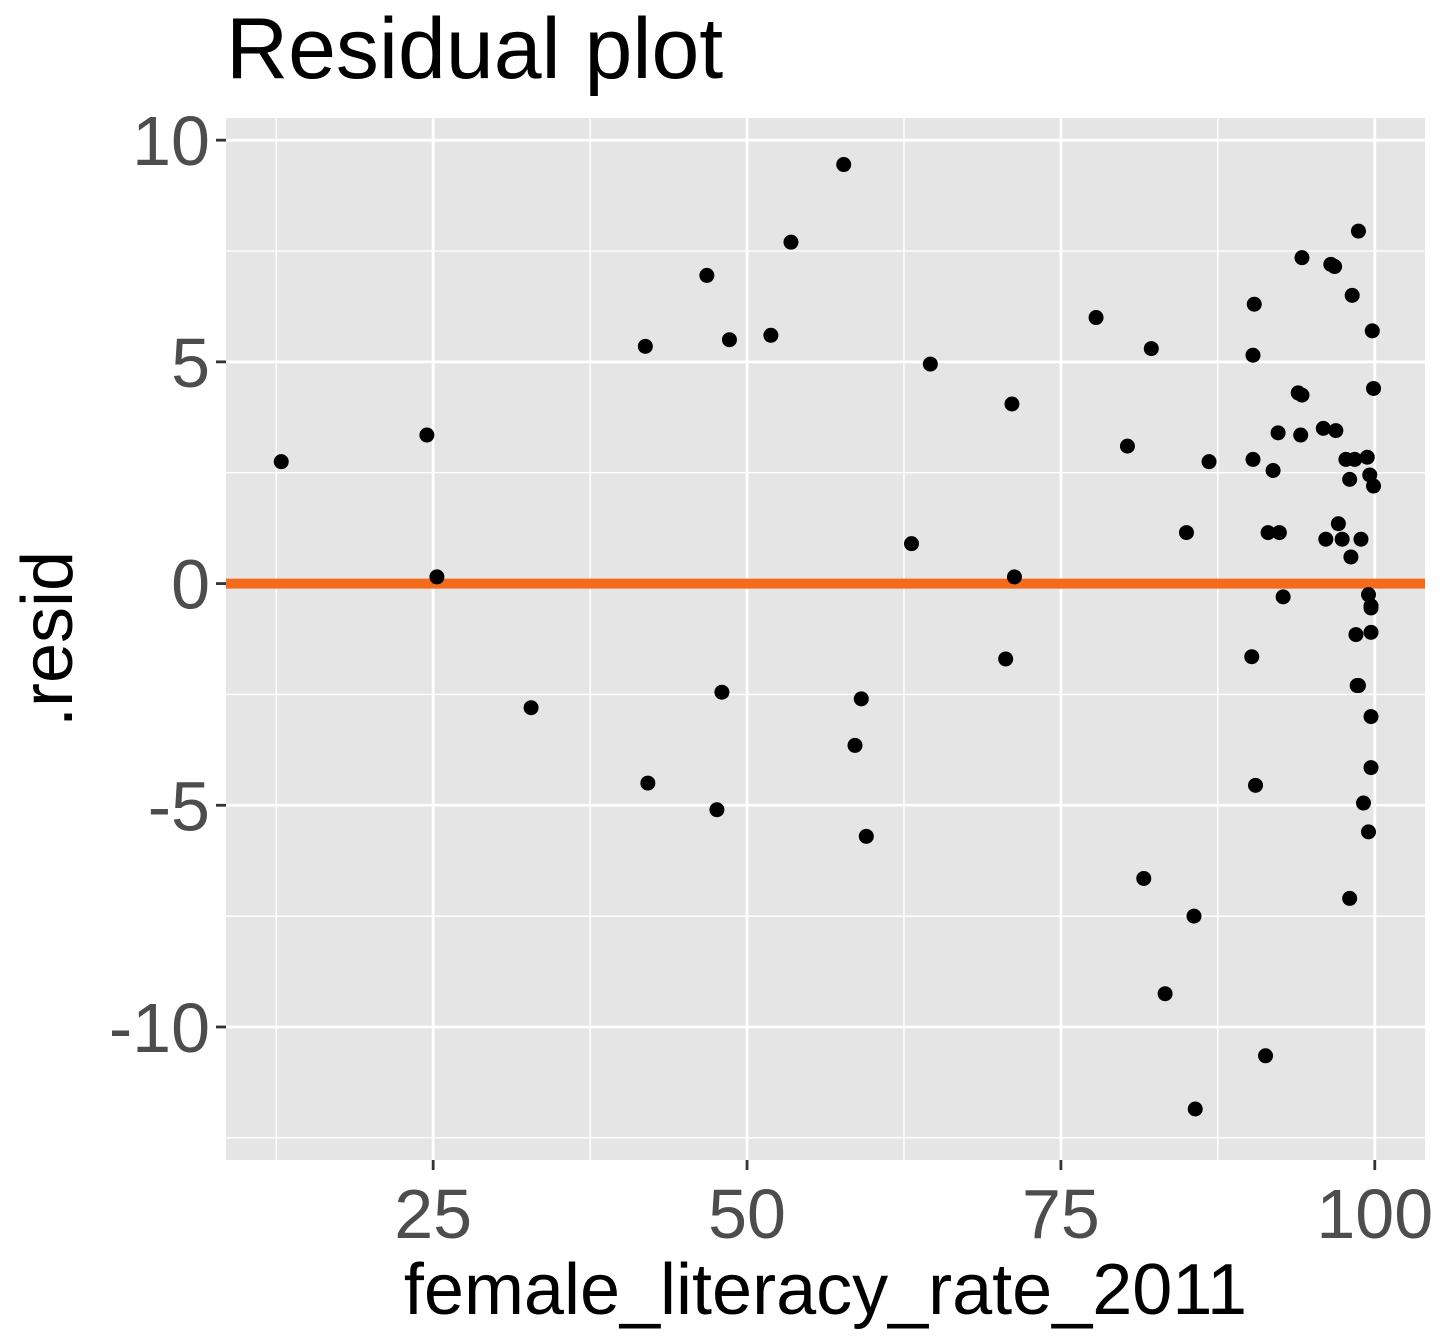  What do you see at coordinates (159, 1028) in the screenshot?
I see `y-tick-label: -10` at bounding box center [159, 1028].